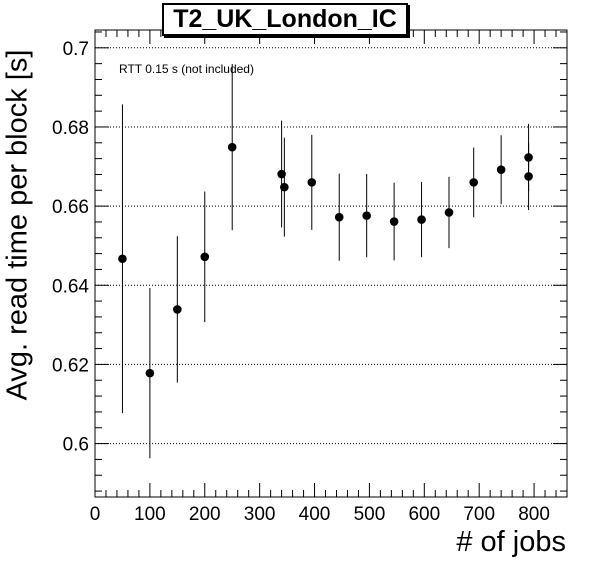 This screenshot has height=572, width=596. Describe the element at coordinates (511, 542) in the screenshot. I see `x-axis-label: # of jobs` at that location.